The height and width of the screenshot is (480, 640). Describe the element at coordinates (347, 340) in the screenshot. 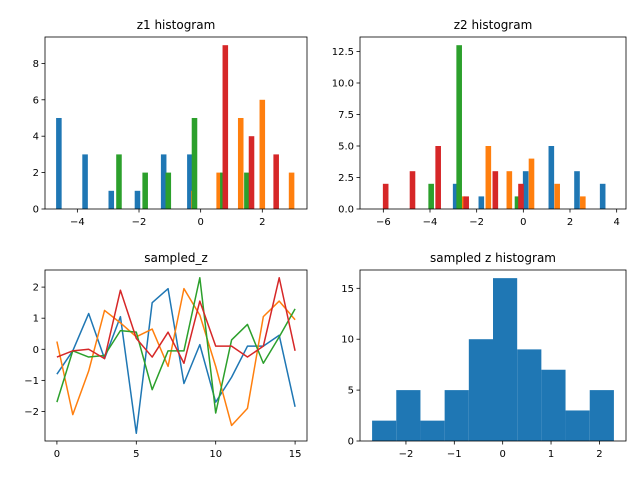

I see `y-tick-label: 10` at that location.